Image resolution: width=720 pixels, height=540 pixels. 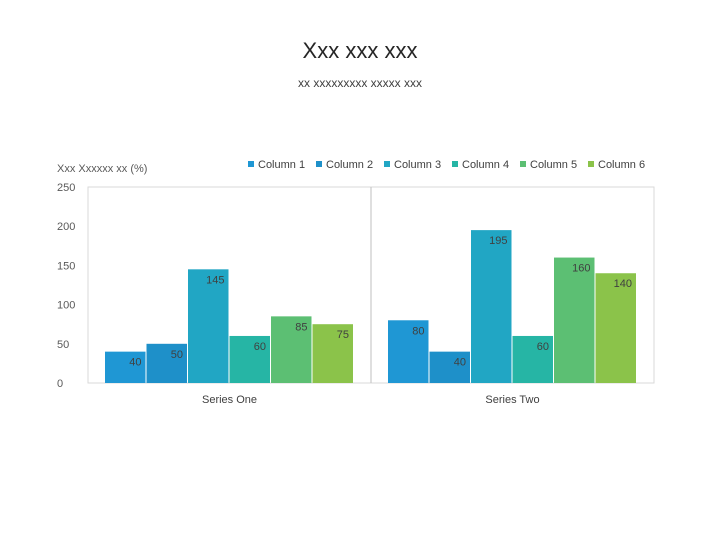 What do you see at coordinates (66, 188) in the screenshot?
I see `y-tick-label: 250` at bounding box center [66, 188].